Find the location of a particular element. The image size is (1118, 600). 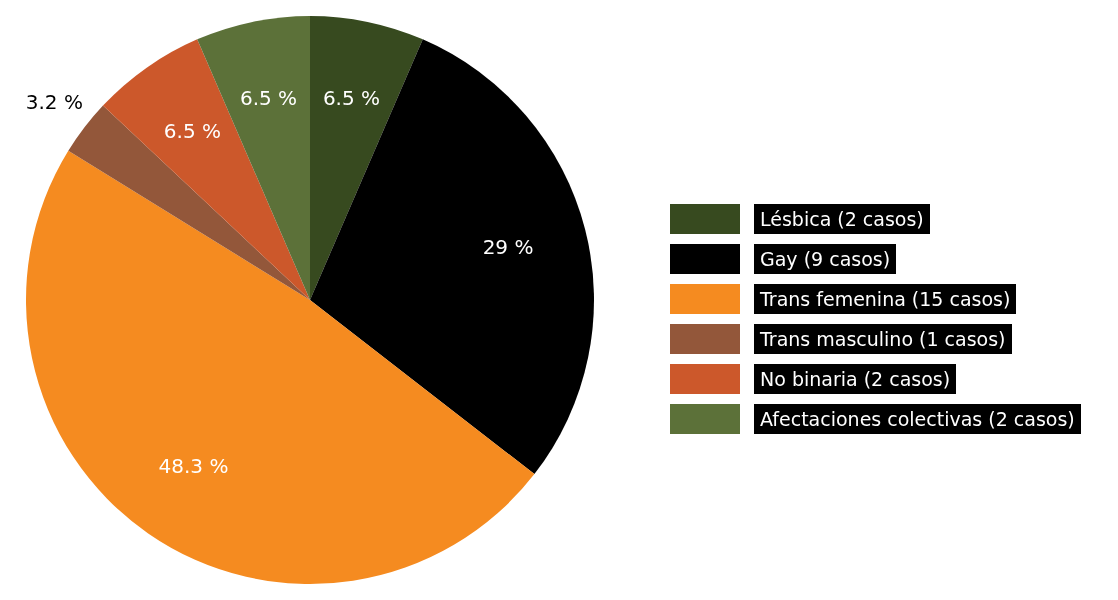

legend-label: Trans masculino (1 casos) is located at coordinates (883, 339).